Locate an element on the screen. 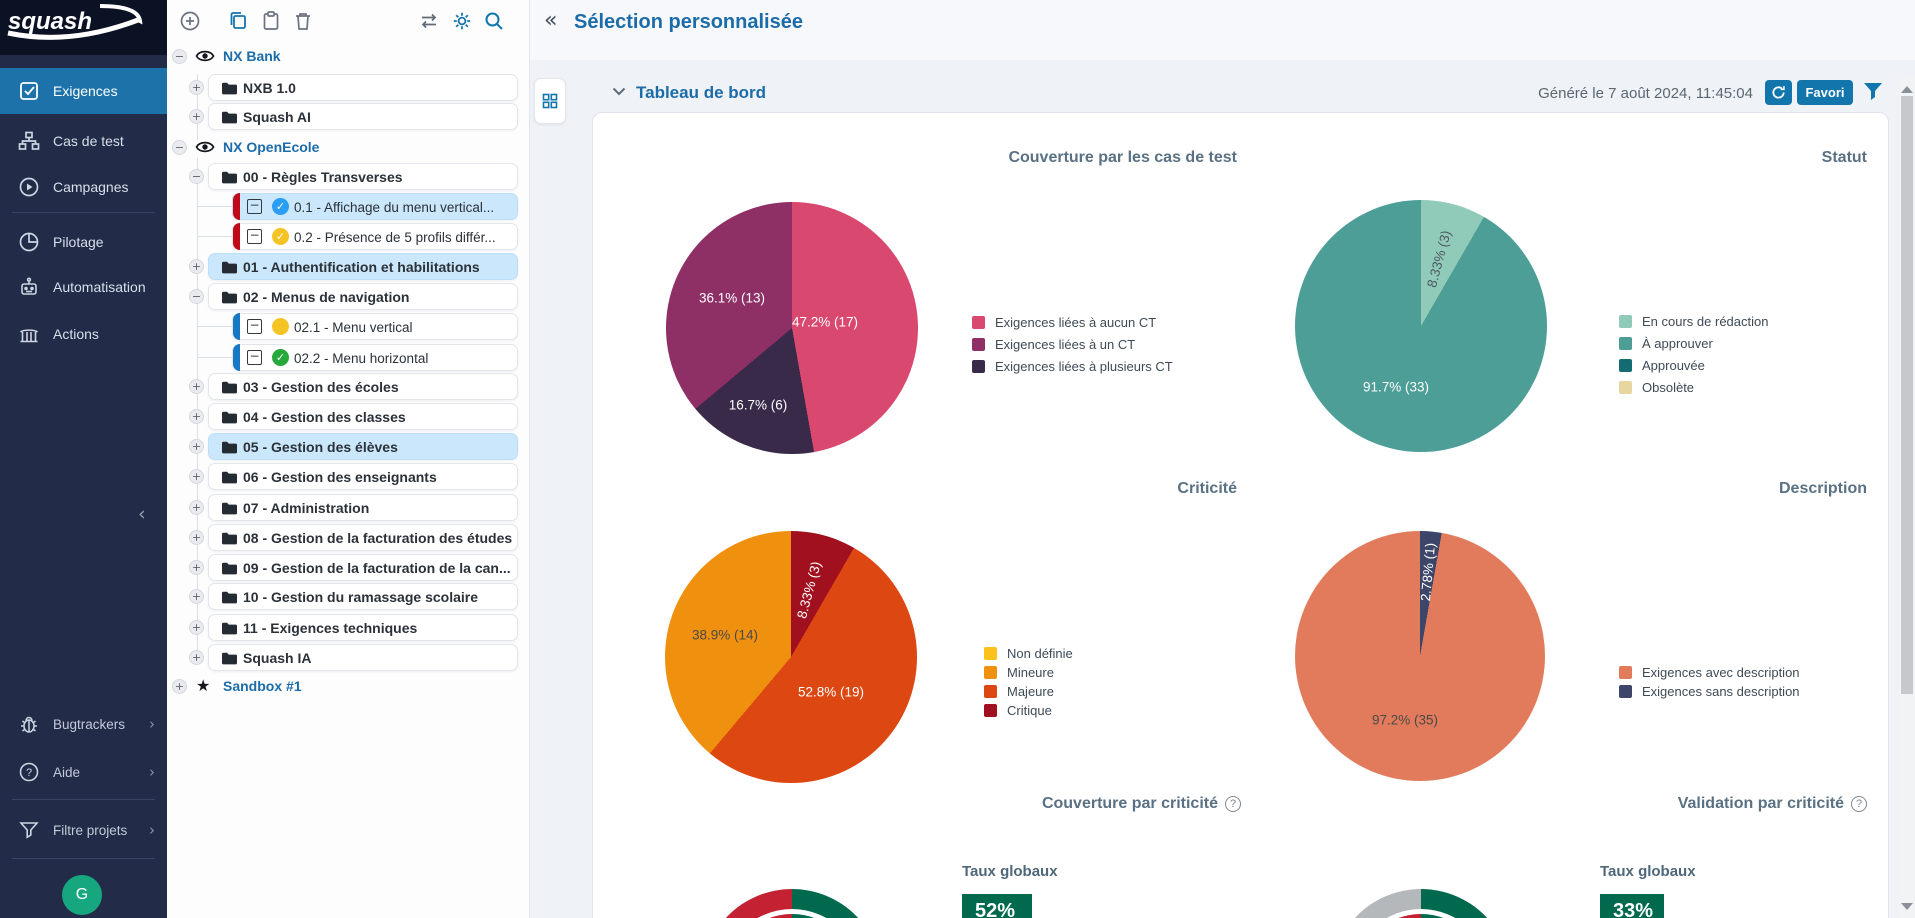 The width and height of the screenshot is (1915, 918). scroll-up-arrow is located at coordinates (1907, 89).